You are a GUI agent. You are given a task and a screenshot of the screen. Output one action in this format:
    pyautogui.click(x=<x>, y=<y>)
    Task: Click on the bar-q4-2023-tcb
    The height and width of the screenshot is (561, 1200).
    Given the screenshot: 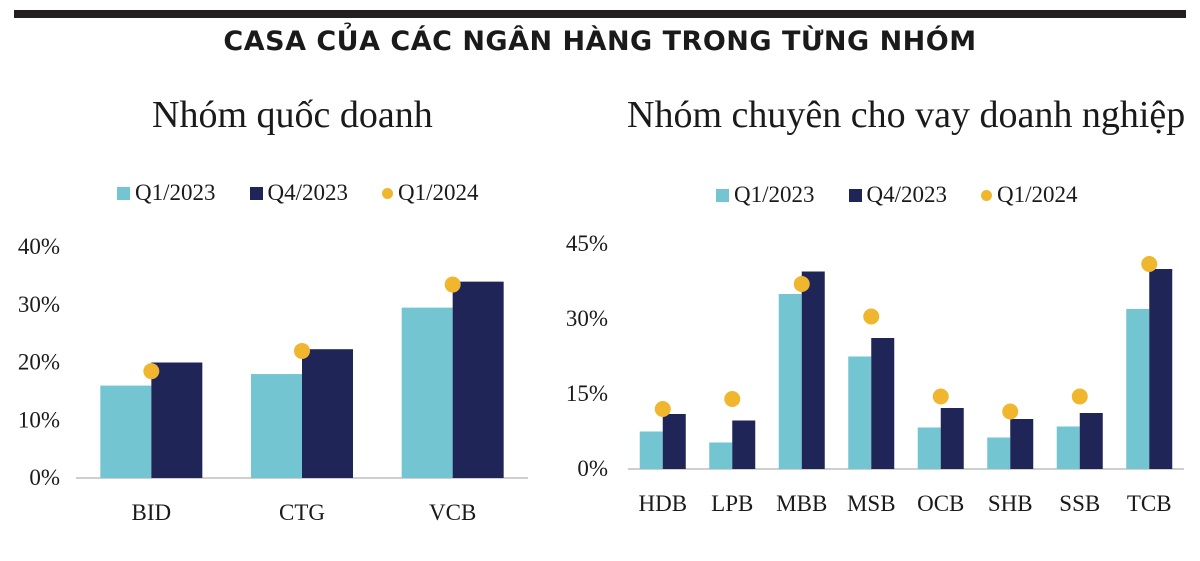 What is the action you would take?
    pyautogui.click(x=1161, y=369)
    